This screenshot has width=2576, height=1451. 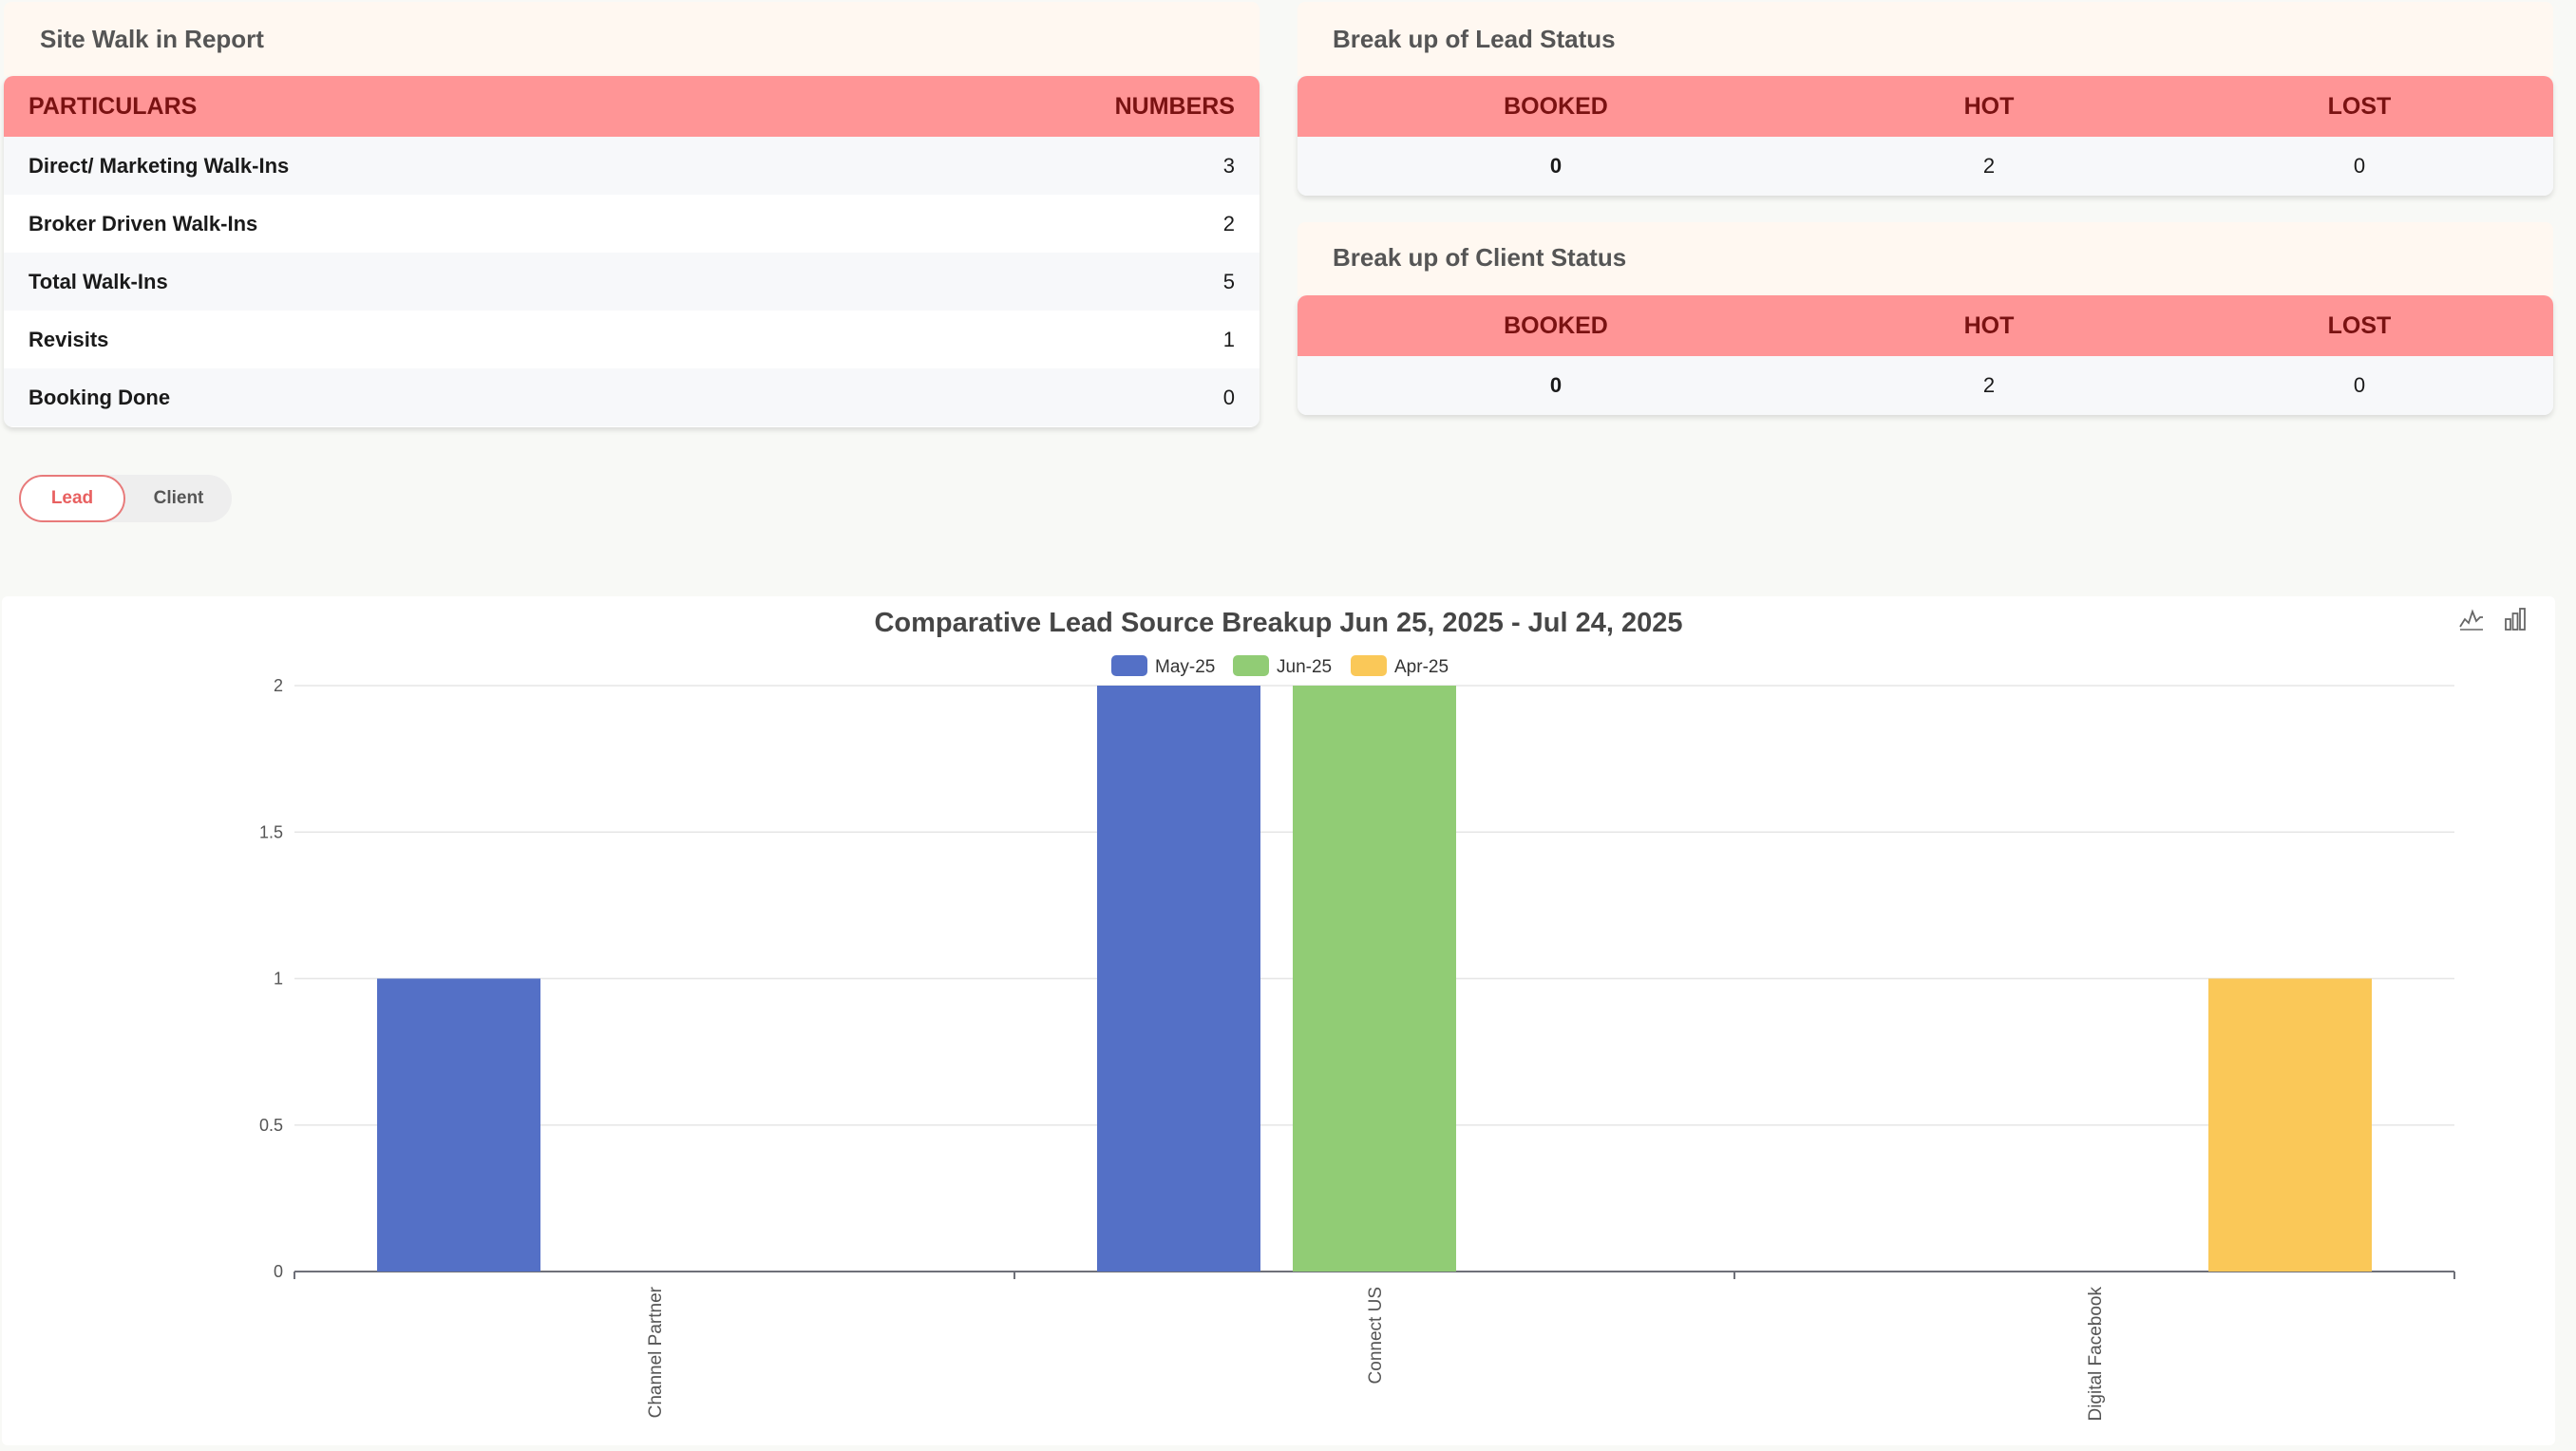 What do you see at coordinates (278, 1272) in the screenshot?
I see `y-tick-label: 0` at bounding box center [278, 1272].